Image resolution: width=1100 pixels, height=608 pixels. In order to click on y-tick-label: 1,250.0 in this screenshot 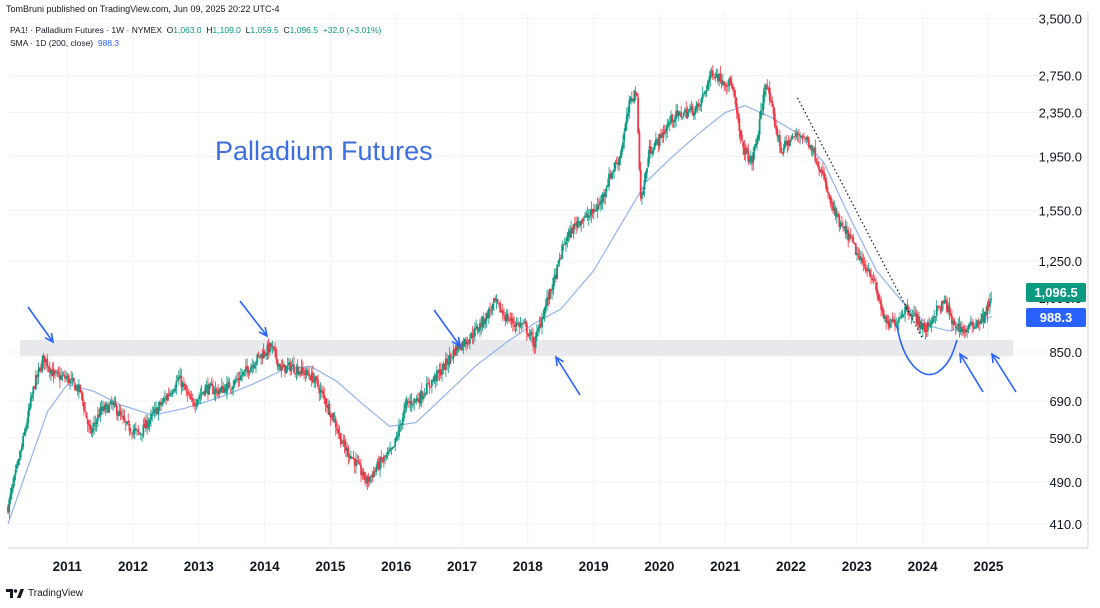, I will do `click(1060, 261)`.